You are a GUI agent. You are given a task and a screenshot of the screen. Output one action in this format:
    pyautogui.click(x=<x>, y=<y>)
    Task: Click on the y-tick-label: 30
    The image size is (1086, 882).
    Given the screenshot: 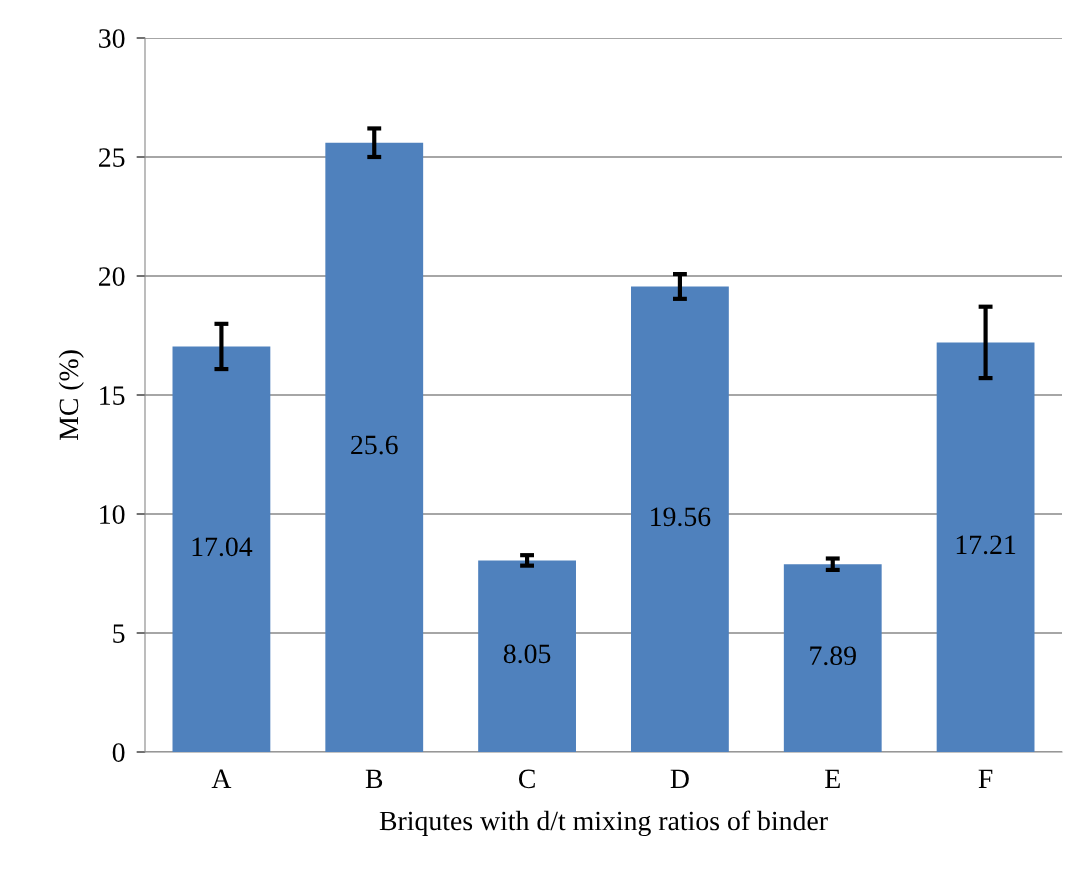 What is the action you would take?
    pyautogui.click(x=112, y=38)
    